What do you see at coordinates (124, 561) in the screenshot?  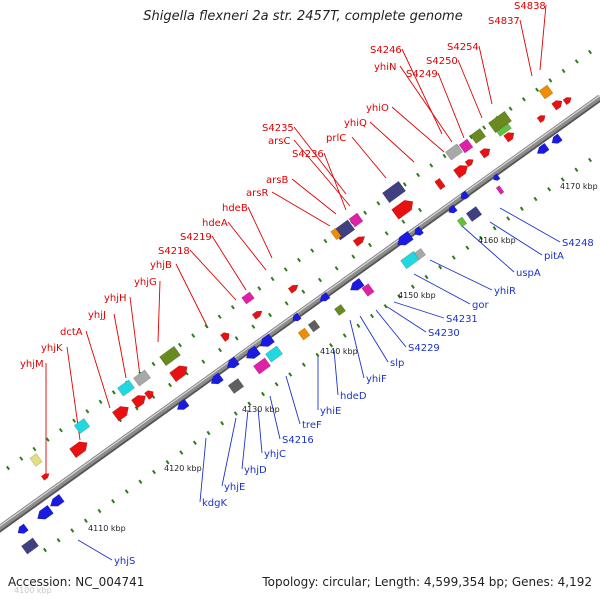 I see `gene-label: yhjS` at bounding box center [124, 561].